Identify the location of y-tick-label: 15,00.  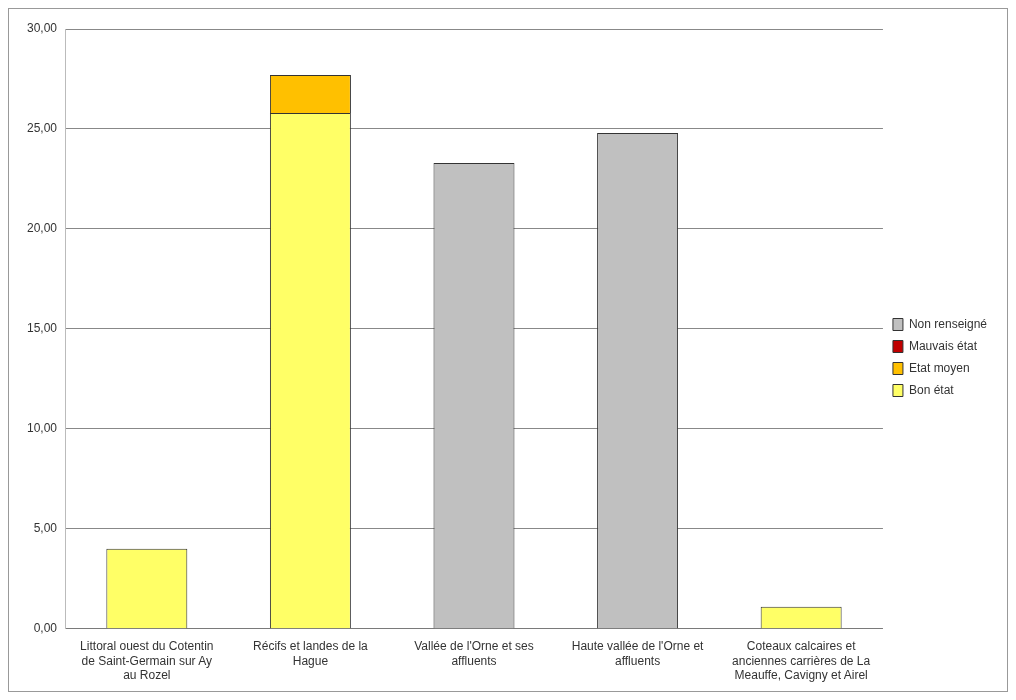
(42, 328).